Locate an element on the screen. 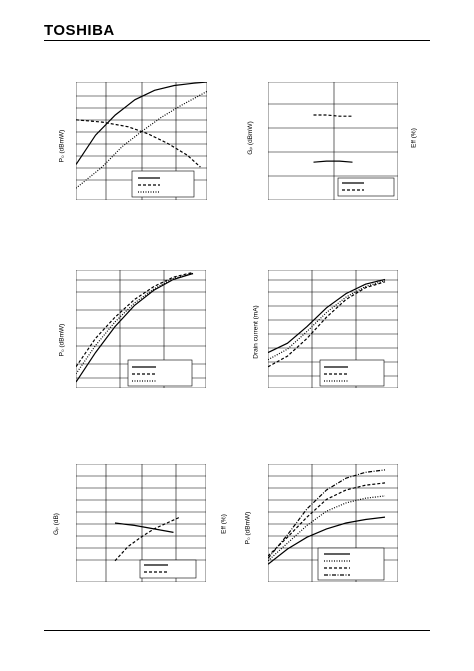 The width and height of the screenshot is (474, 671). plot-b is located at coordinates (333, 141).